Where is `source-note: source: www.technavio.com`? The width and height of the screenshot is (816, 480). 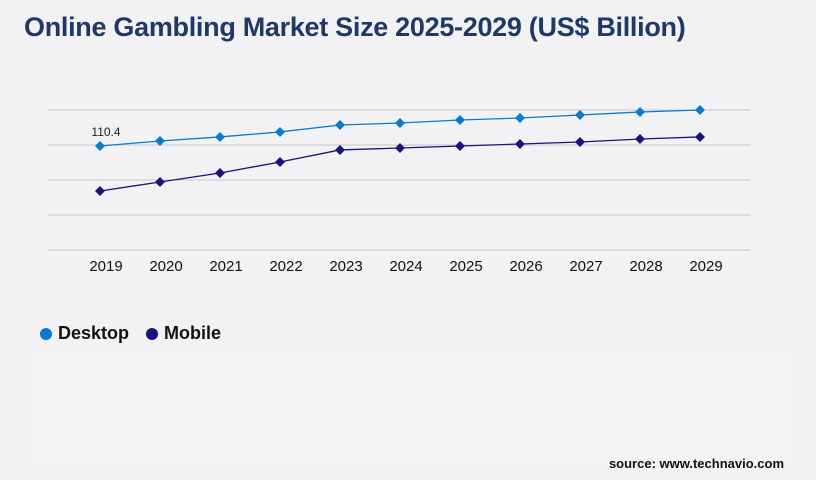 source-note: source: www.technavio.com is located at coordinates (696, 463).